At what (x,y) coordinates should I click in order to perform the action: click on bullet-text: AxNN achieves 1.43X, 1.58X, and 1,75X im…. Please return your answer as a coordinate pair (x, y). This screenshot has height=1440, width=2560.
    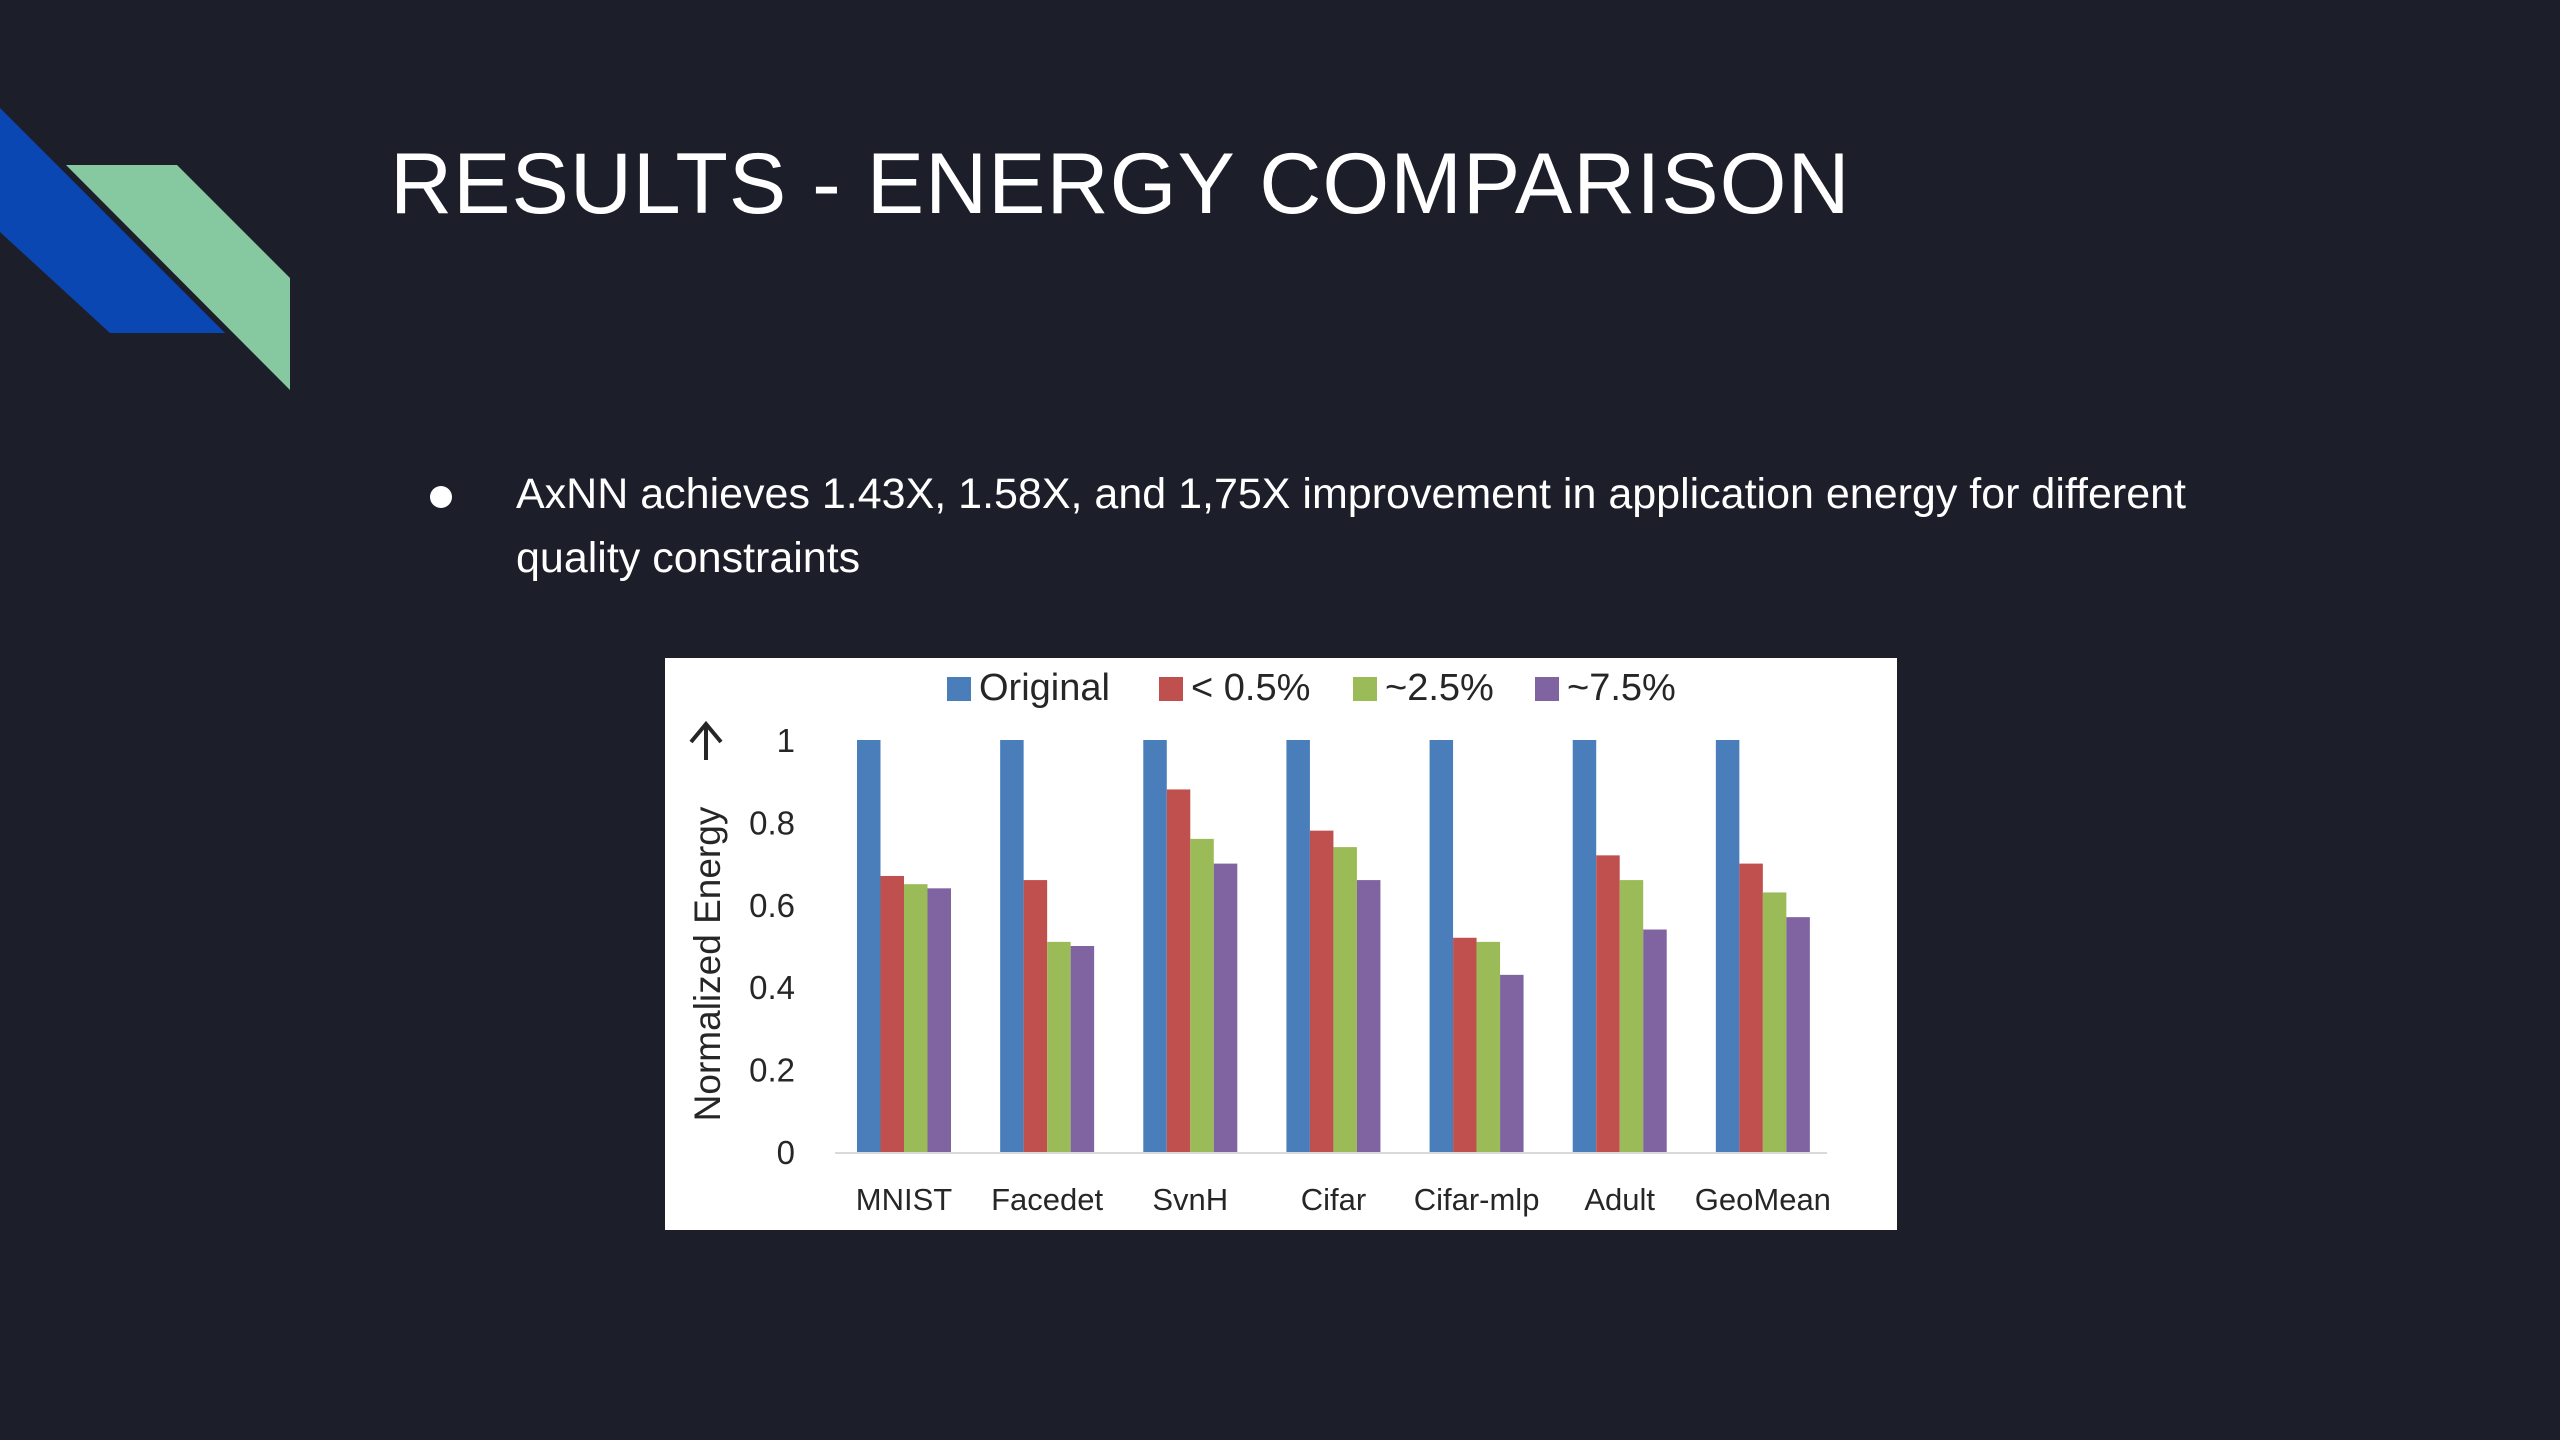
    Looking at the image, I should click on (1351, 526).